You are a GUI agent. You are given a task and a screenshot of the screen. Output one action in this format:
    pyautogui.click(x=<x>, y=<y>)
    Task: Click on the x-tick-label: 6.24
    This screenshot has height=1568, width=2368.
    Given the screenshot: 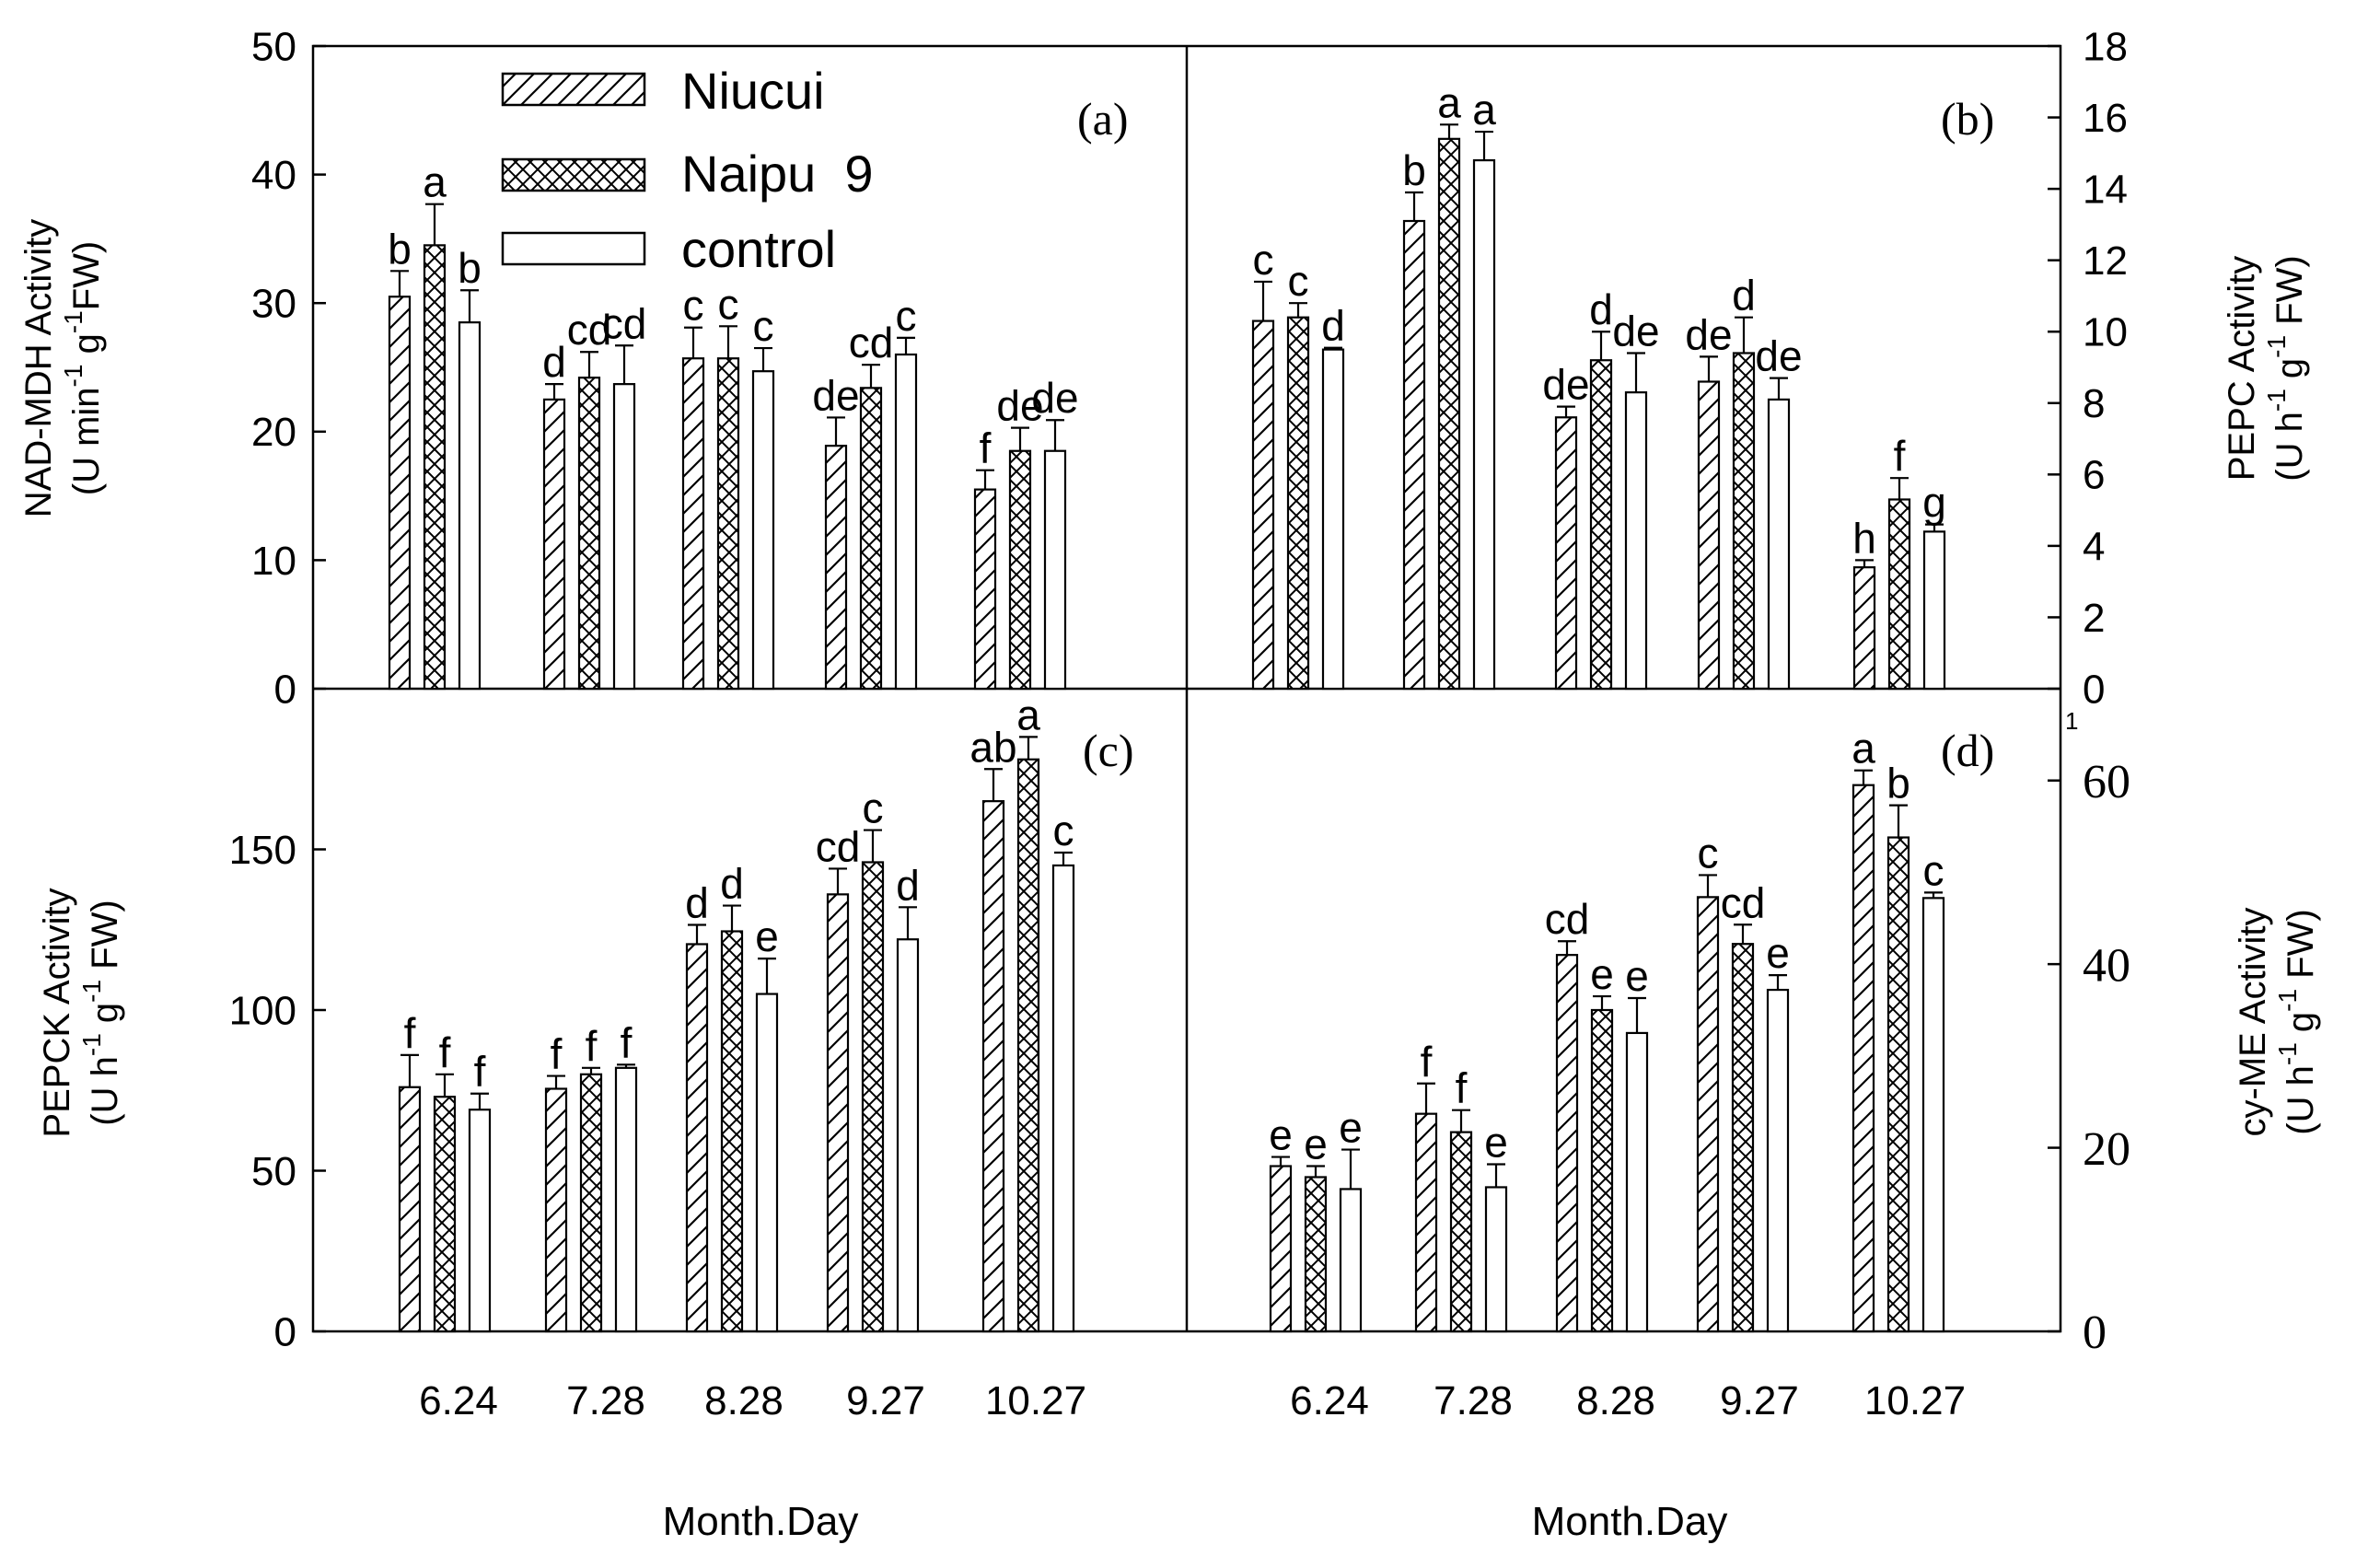 What is the action you would take?
    pyautogui.click(x=1329, y=1400)
    